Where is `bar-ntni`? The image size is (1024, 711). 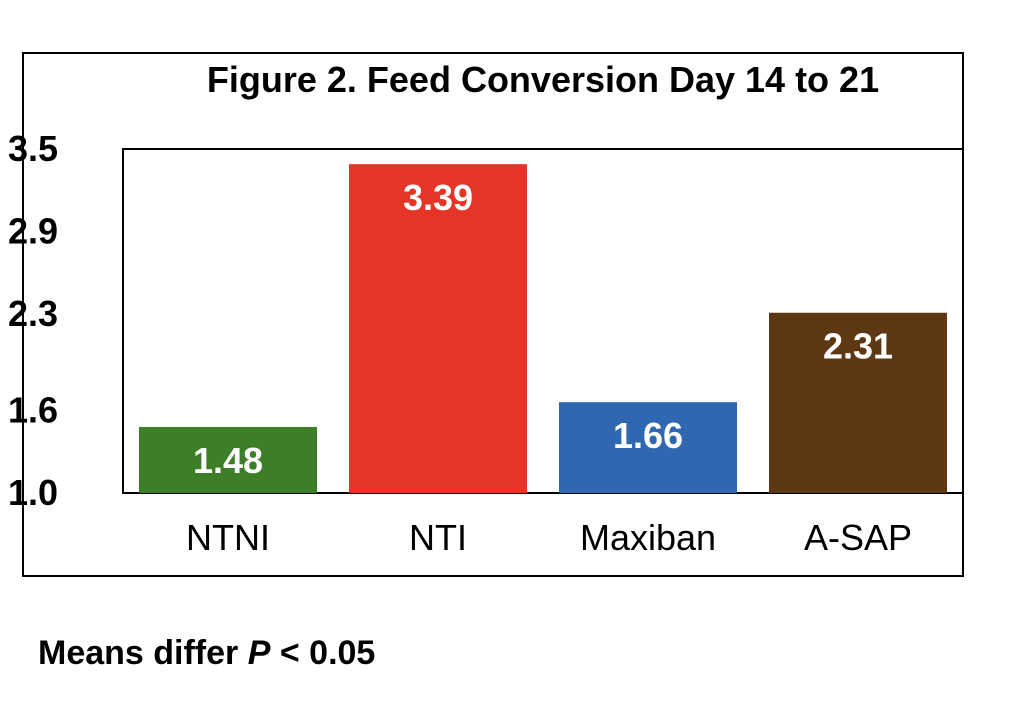 bar-ntni is located at coordinates (228, 459).